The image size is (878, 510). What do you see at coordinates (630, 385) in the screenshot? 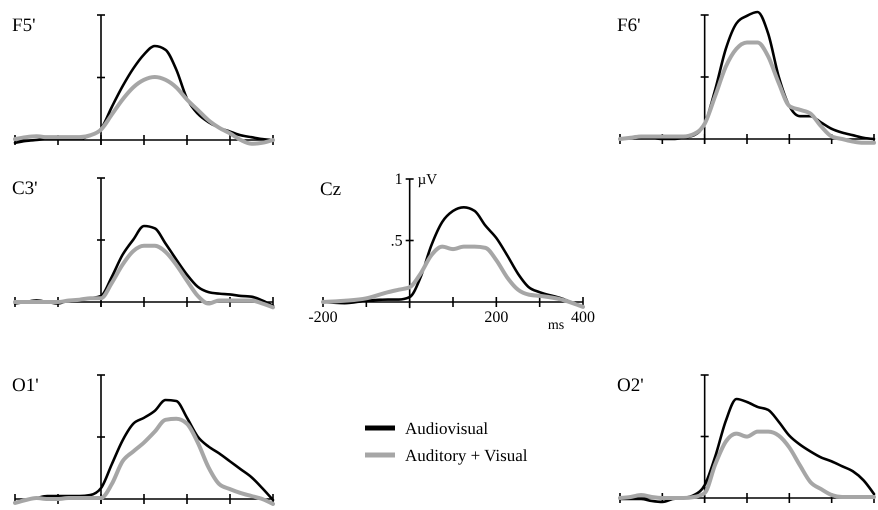
I see `chart-title: O2'` at bounding box center [630, 385].